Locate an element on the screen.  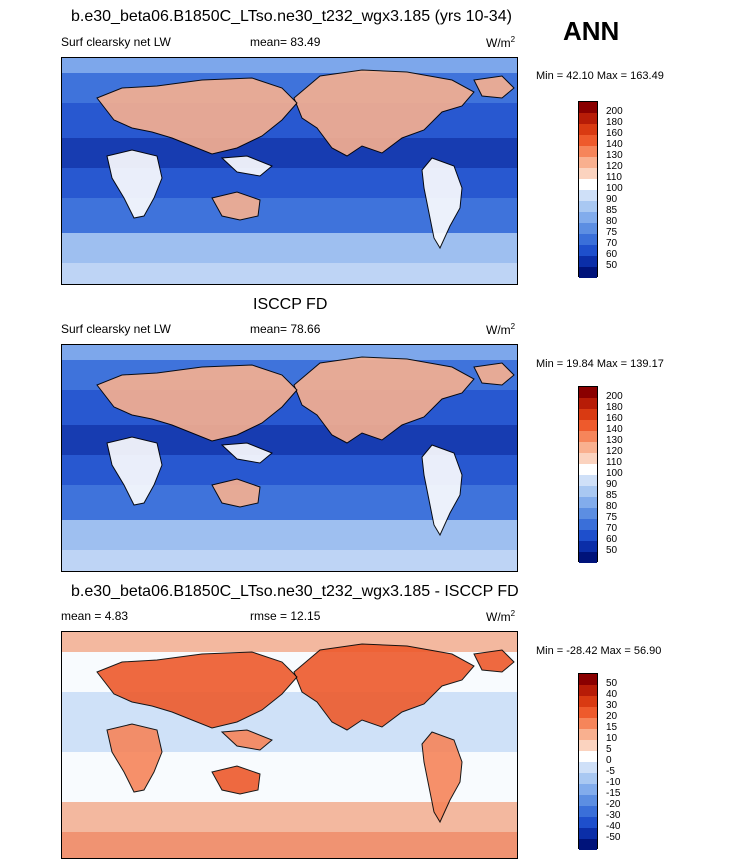
colorbar-tick-label: -10 is located at coordinates (613, 782).